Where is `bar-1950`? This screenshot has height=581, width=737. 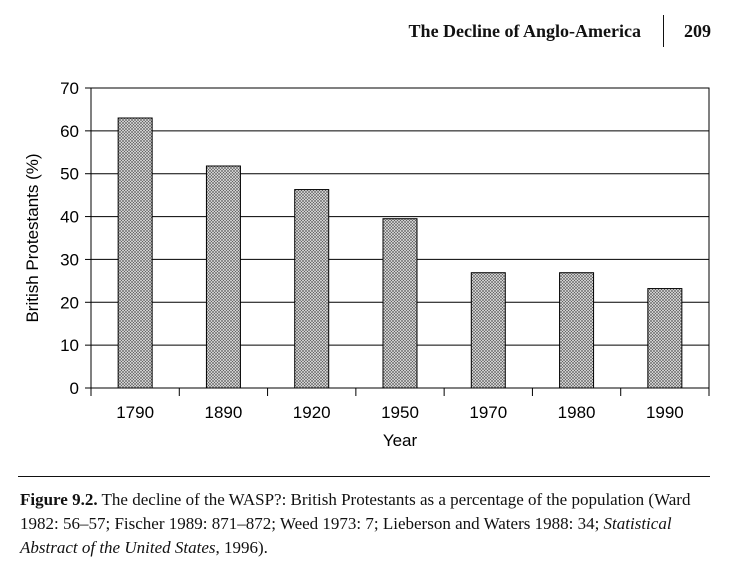 bar-1950 is located at coordinates (400, 303).